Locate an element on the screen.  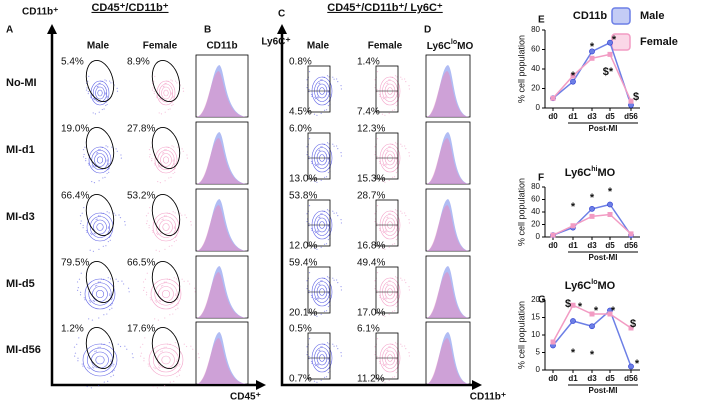
percent-label: 6.1% is located at coordinates (368, 329).